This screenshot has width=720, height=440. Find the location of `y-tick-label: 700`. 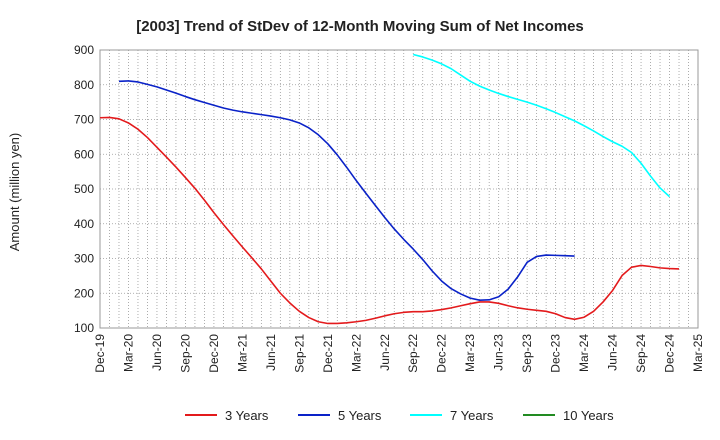

y-tick-label: 700 is located at coordinates (84, 120).